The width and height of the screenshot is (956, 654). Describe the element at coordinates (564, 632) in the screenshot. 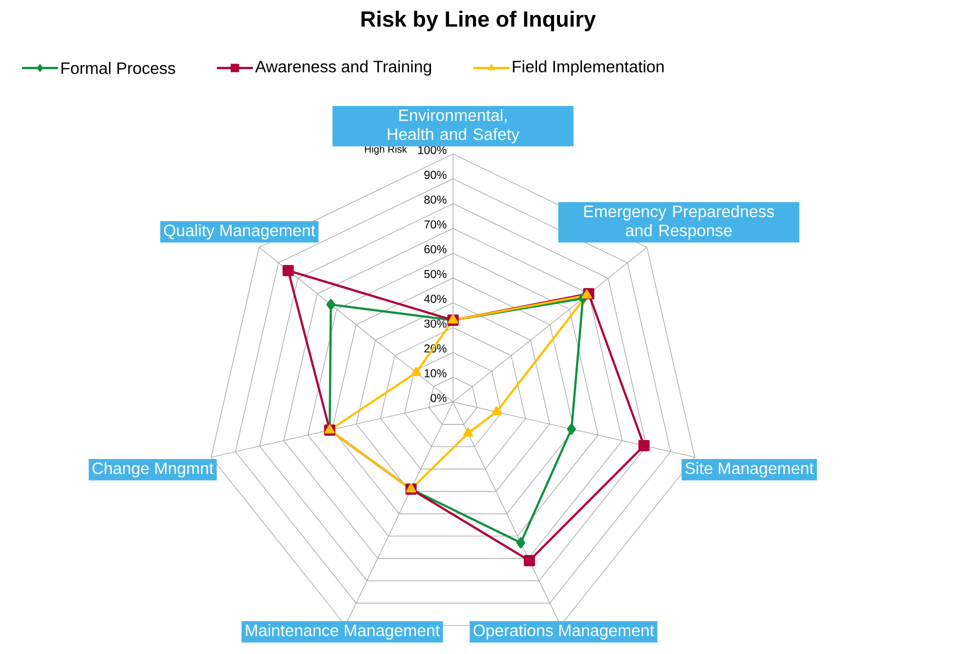

I see `spoke-label: Operations Management` at that location.